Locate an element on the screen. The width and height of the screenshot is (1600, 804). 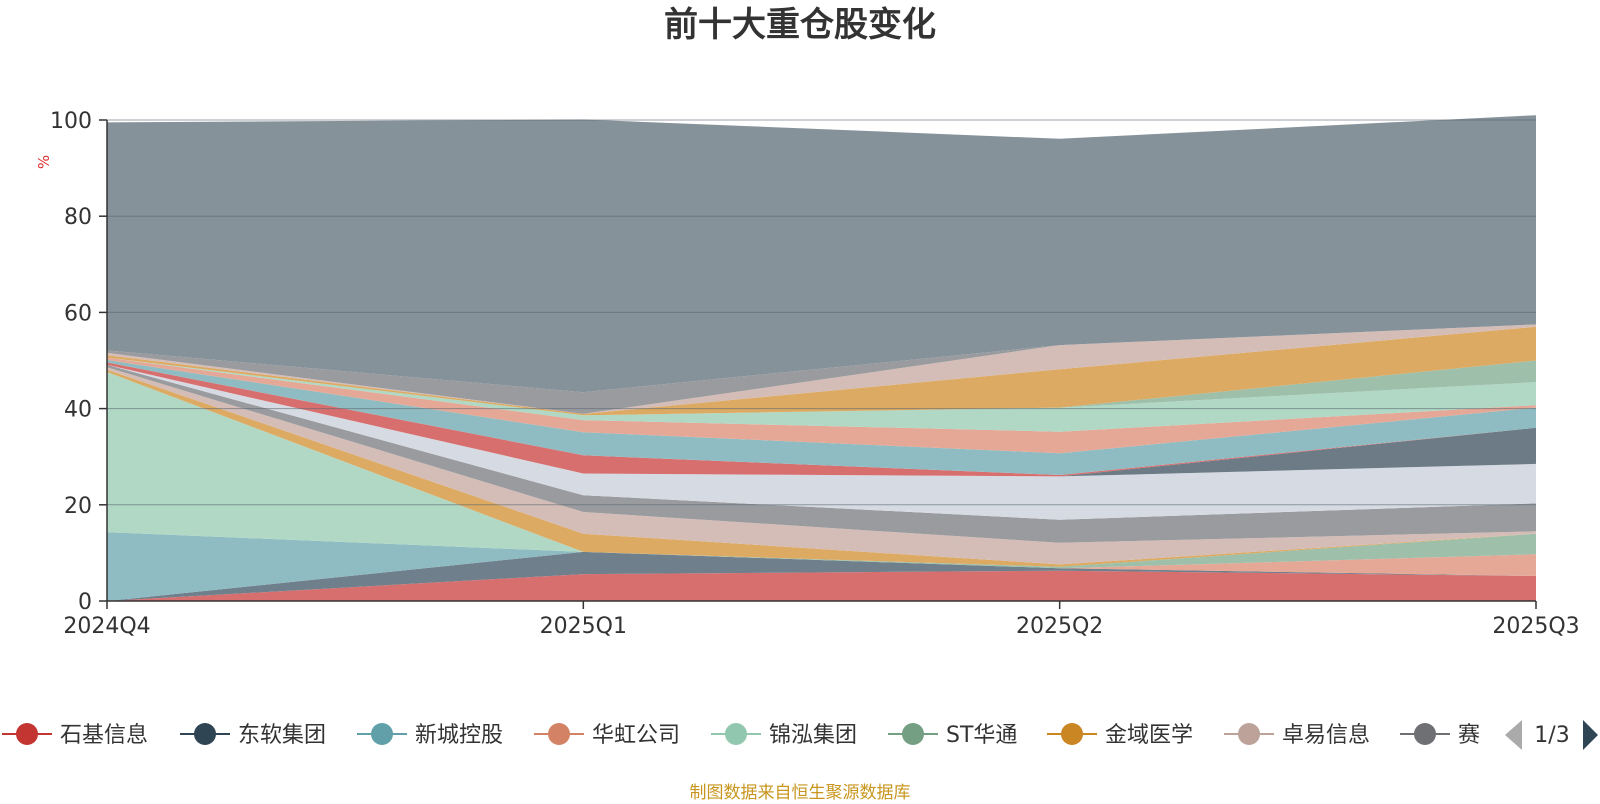
legend: 石基信息 东软集团 新城控股 华虹公司 锦泓集团 ST华通 金域医学 卓易信息 赛 1/3 is located at coordinates (800, 735).